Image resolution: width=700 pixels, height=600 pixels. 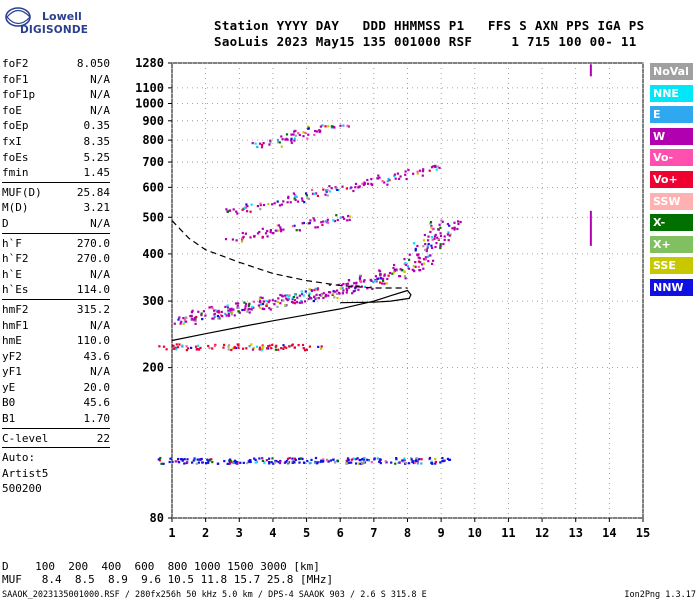 What do you see at coordinates (5, 223) in the screenshot?
I see `param-label: D` at bounding box center [5, 223].